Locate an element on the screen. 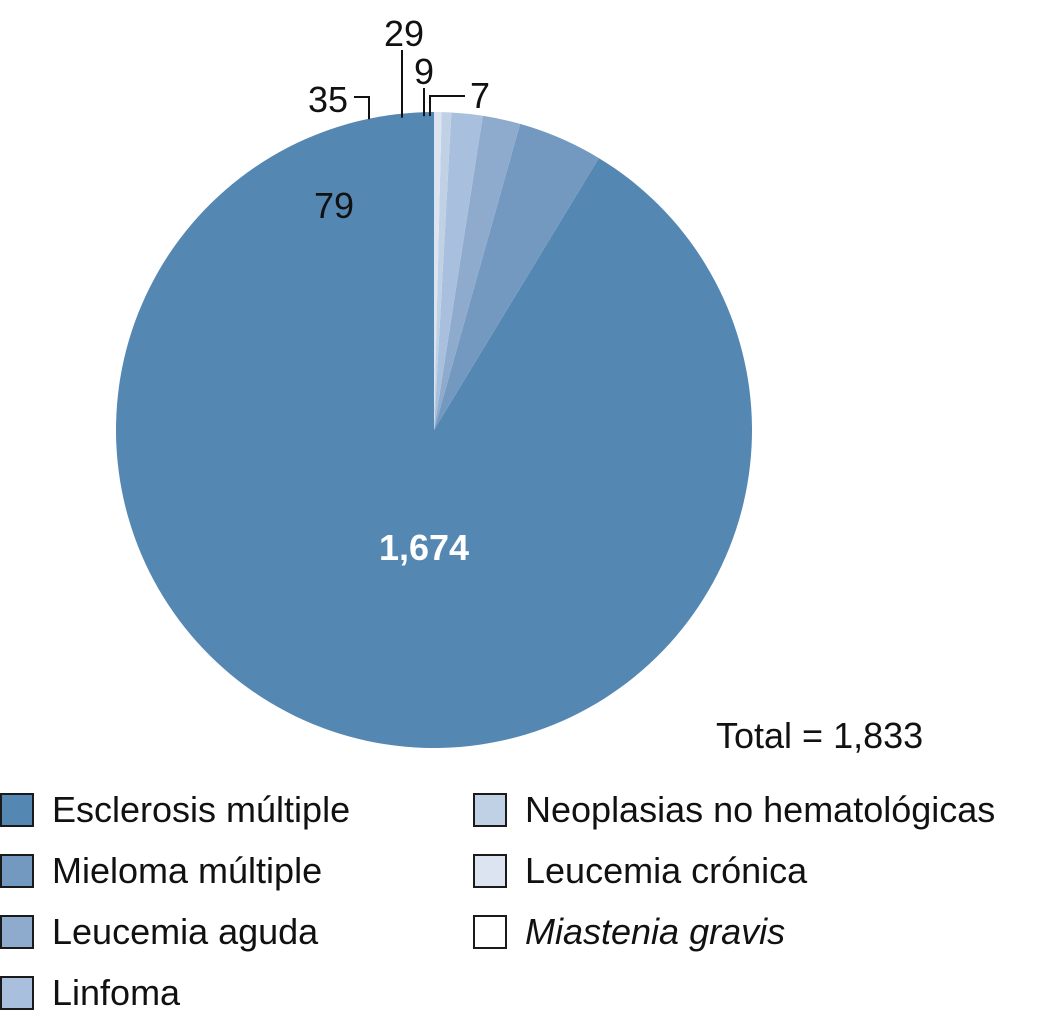 This screenshot has height=1024, width=1061. legend-label: Miastenia gravis is located at coordinates (655, 931).